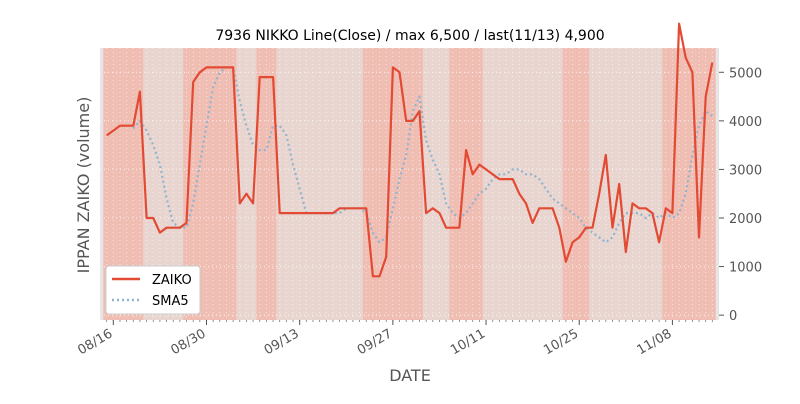 The image size is (800, 404). What do you see at coordinates (654, 342) in the screenshot?
I see `x-tick-label: 11/08` at bounding box center [654, 342].